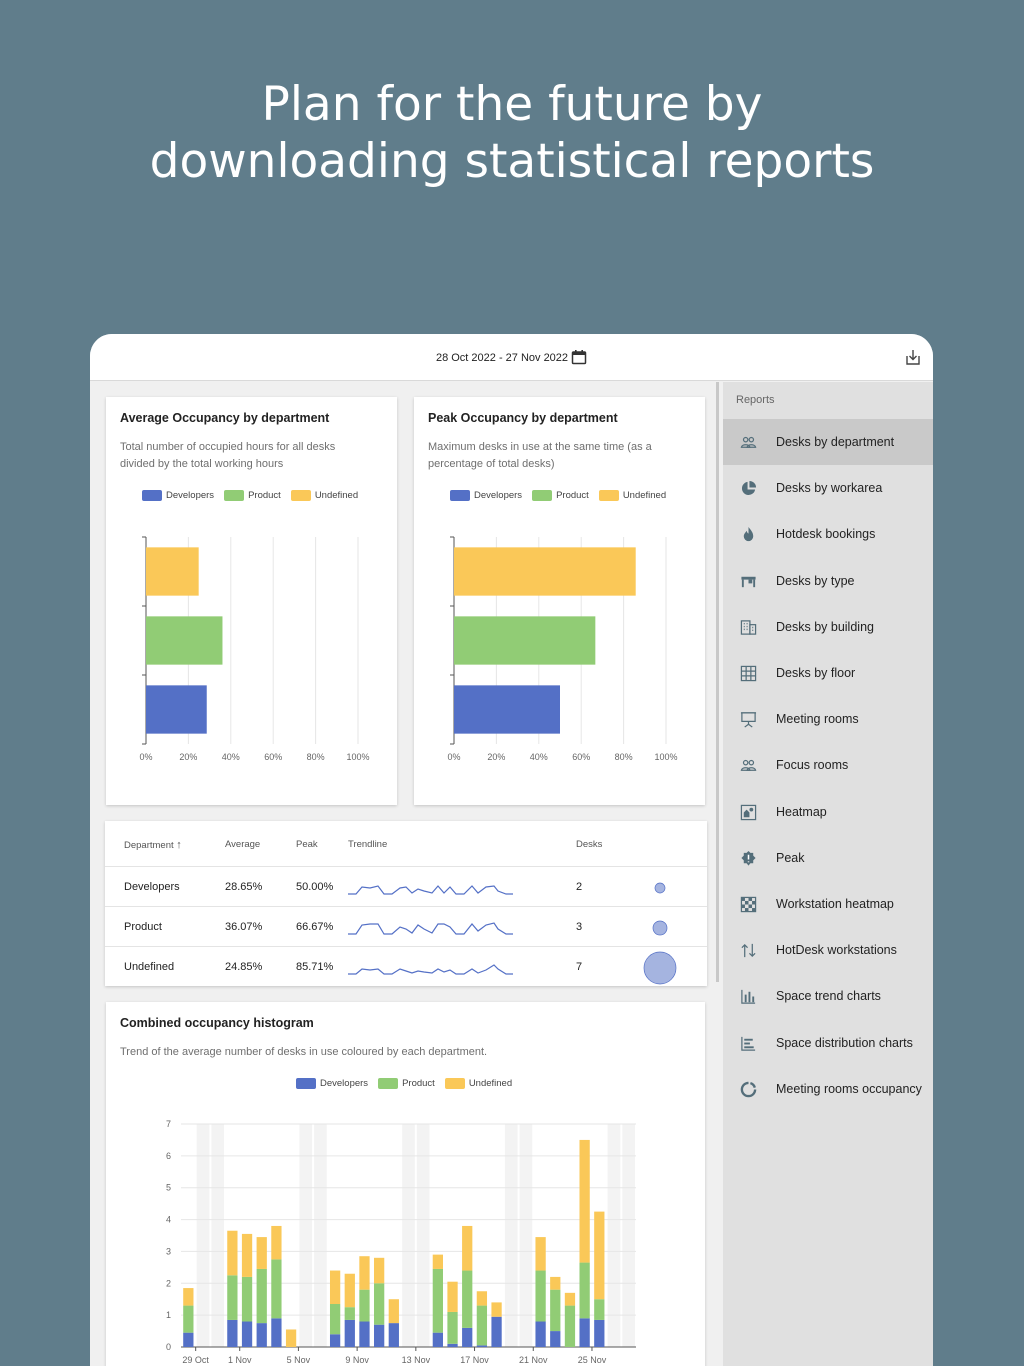 The height and width of the screenshot is (1366, 1024). What do you see at coordinates (153, 845) in the screenshot?
I see `column-header-department: Department ↑` at bounding box center [153, 845].